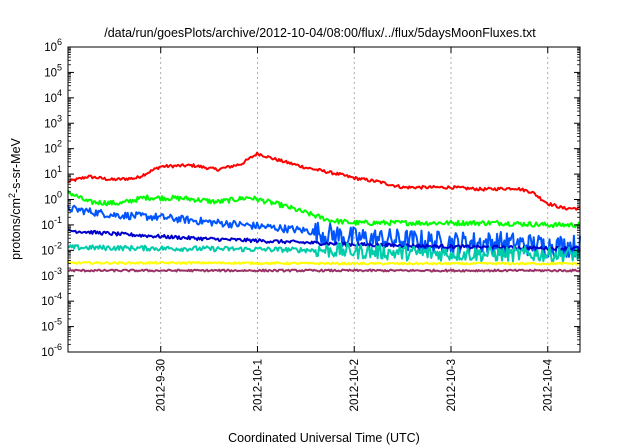  I want to click on x-tick-label: 2012-10-2, so click(355, 385).